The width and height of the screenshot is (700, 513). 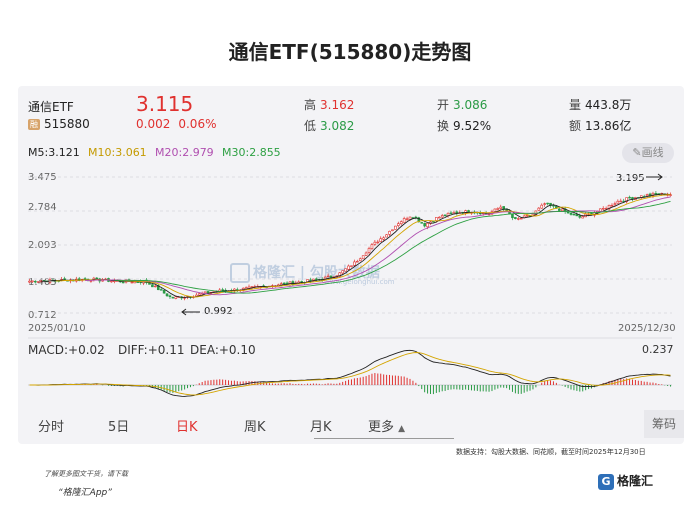 What do you see at coordinates (392, 247) in the screenshot?
I see `ma30-line` at bounding box center [392, 247].